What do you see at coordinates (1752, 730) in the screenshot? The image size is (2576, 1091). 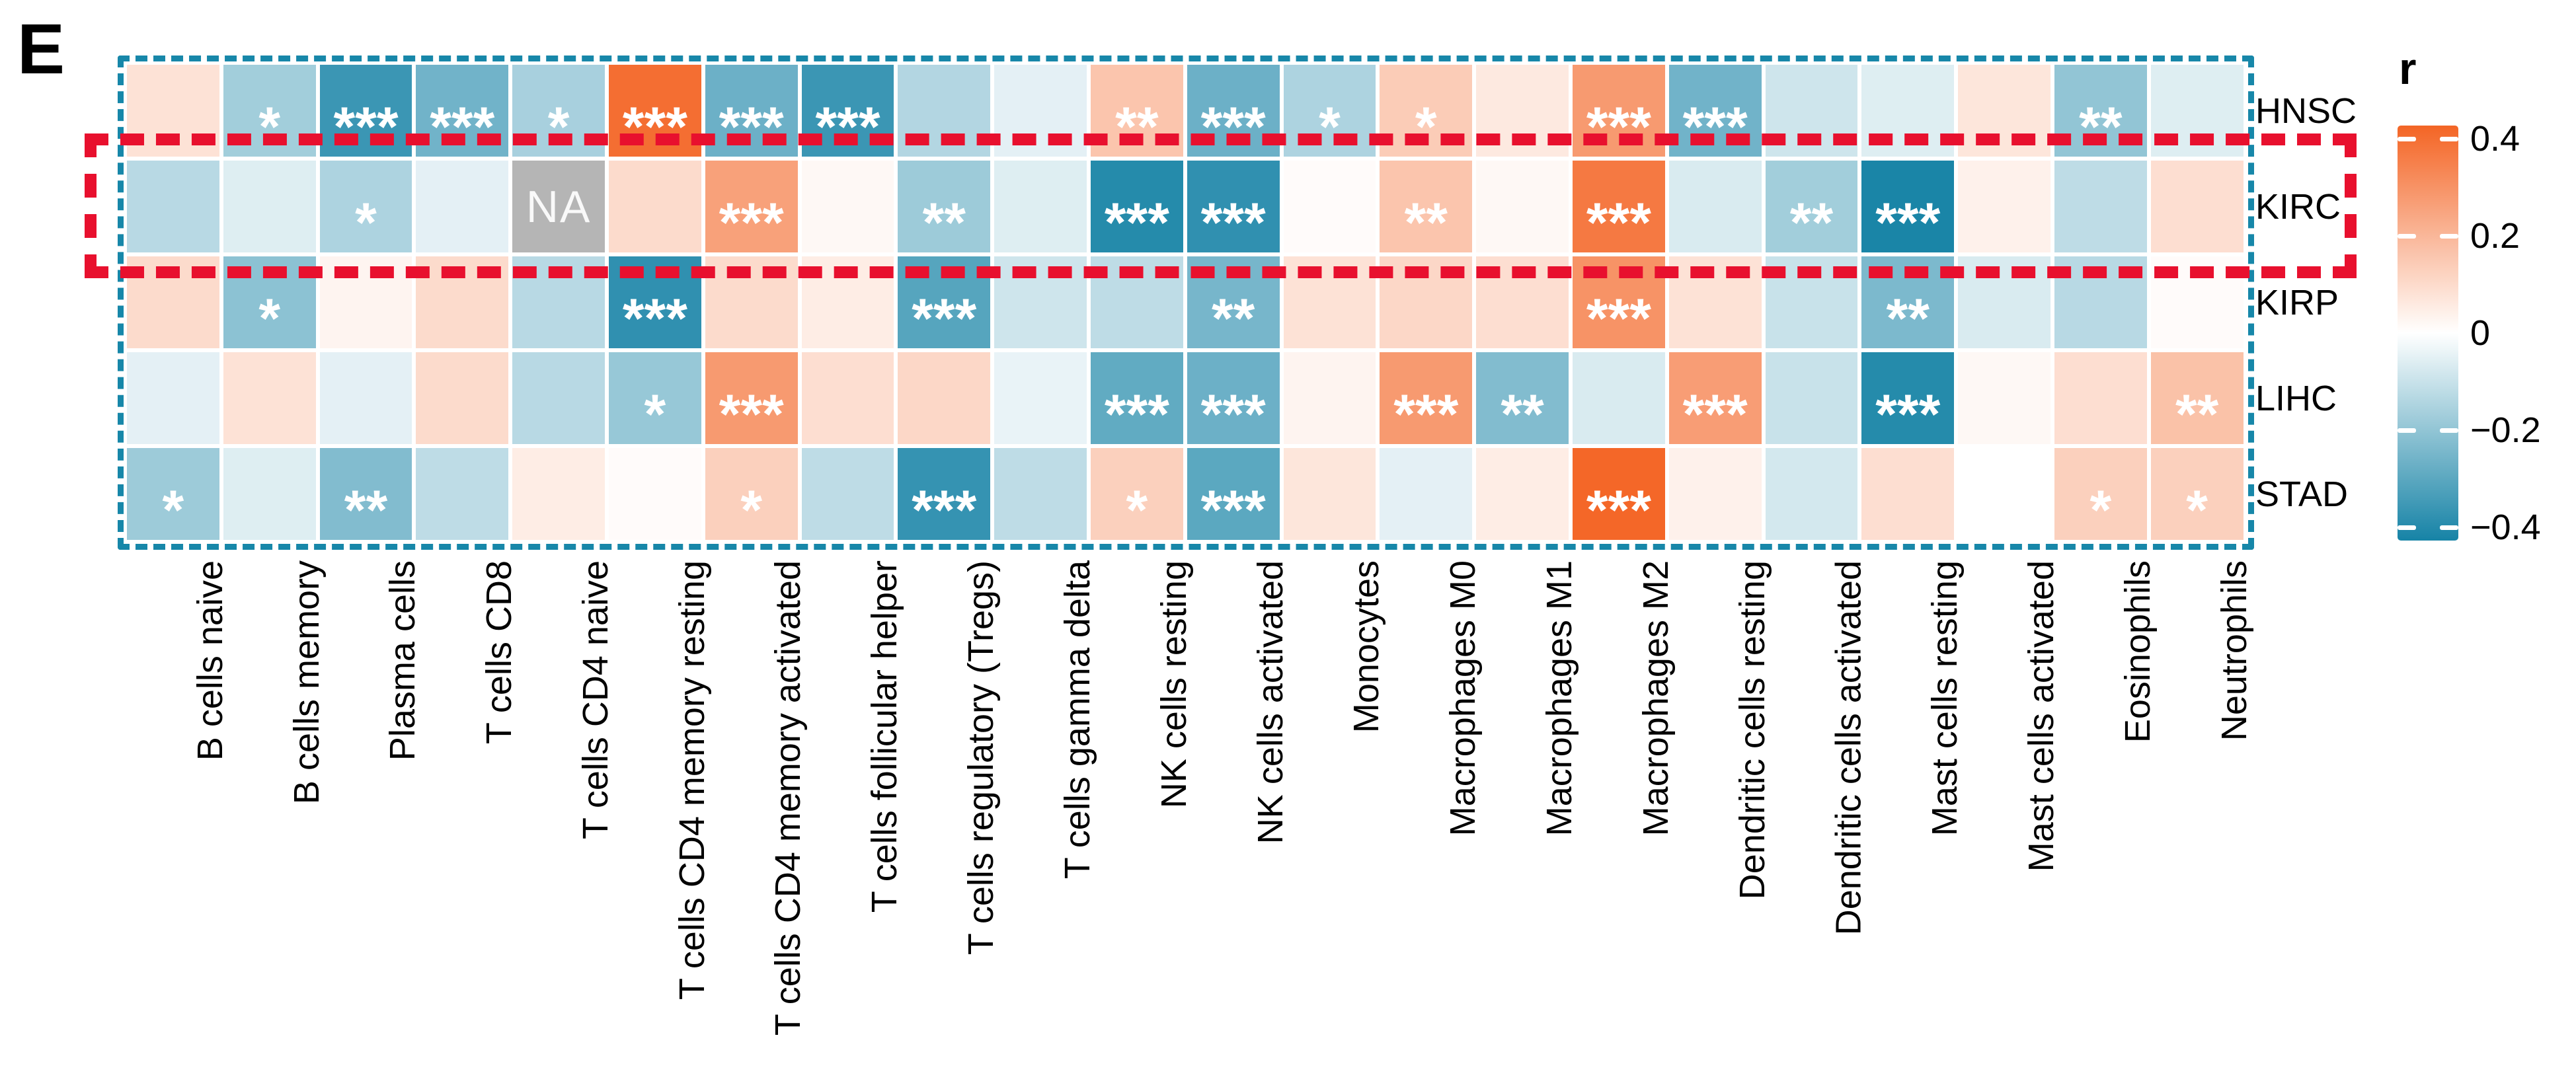 I see `column-label: Dendritic cells resting` at bounding box center [1752, 730].